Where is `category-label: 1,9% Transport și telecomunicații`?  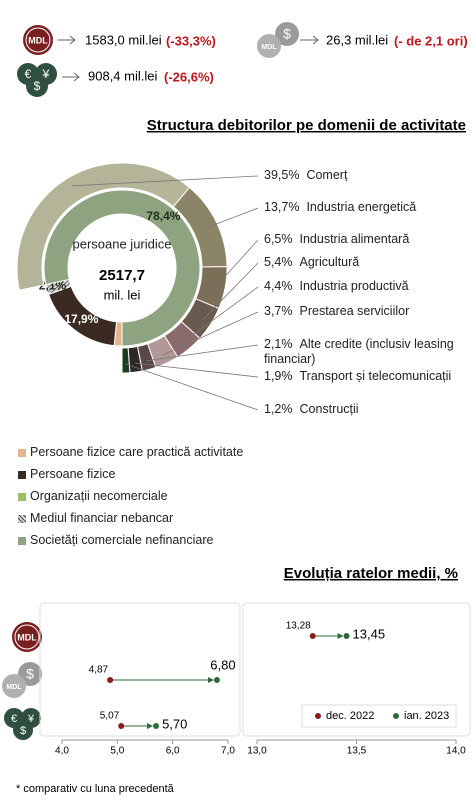
category-label: 1,9% Transport și telecomunicații is located at coordinates (366, 376).